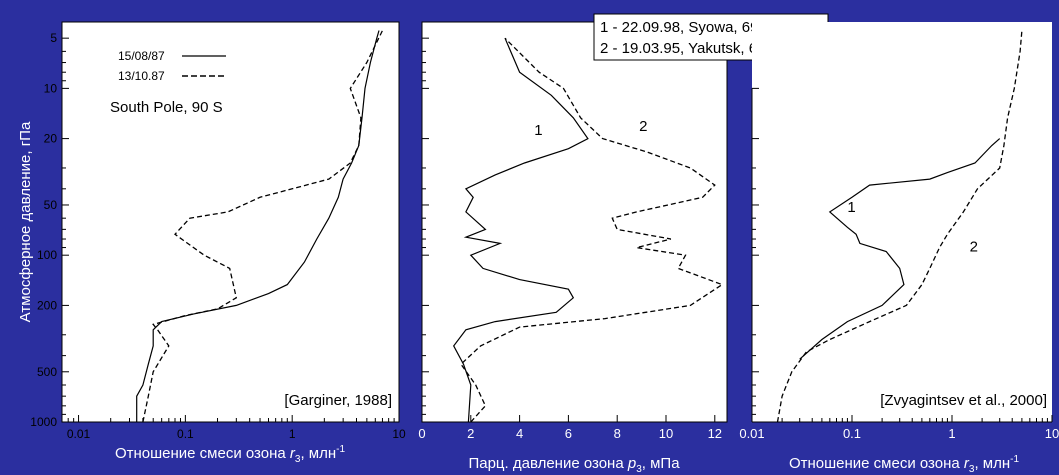  What do you see at coordinates (661, 463) in the screenshot?
I see `panel-2-xlabel-unit: , мПа` at bounding box center [661, 463].